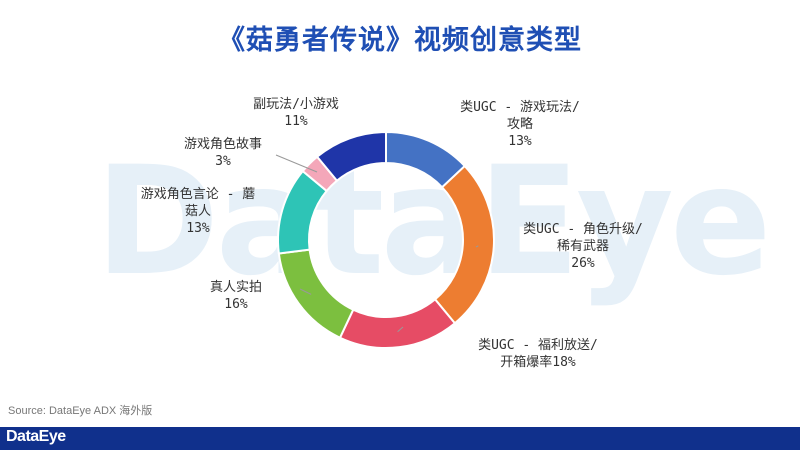 Image resolution: width=800 pixels, height=450 pixels. Describe the element at coordinates (400, 438) in the screenshot. I see `footer-bar: DataEye` at that location.